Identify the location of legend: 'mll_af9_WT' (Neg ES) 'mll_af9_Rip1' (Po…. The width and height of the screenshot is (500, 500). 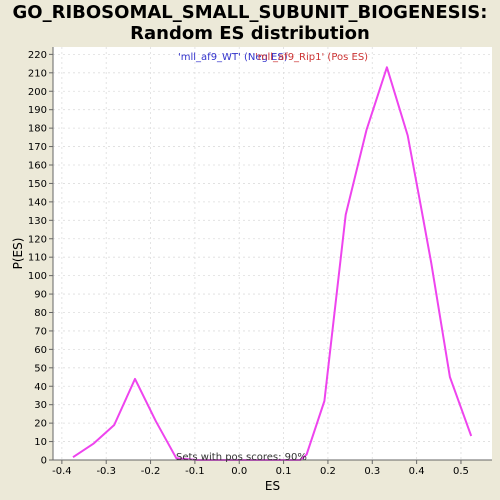
(273, 57).